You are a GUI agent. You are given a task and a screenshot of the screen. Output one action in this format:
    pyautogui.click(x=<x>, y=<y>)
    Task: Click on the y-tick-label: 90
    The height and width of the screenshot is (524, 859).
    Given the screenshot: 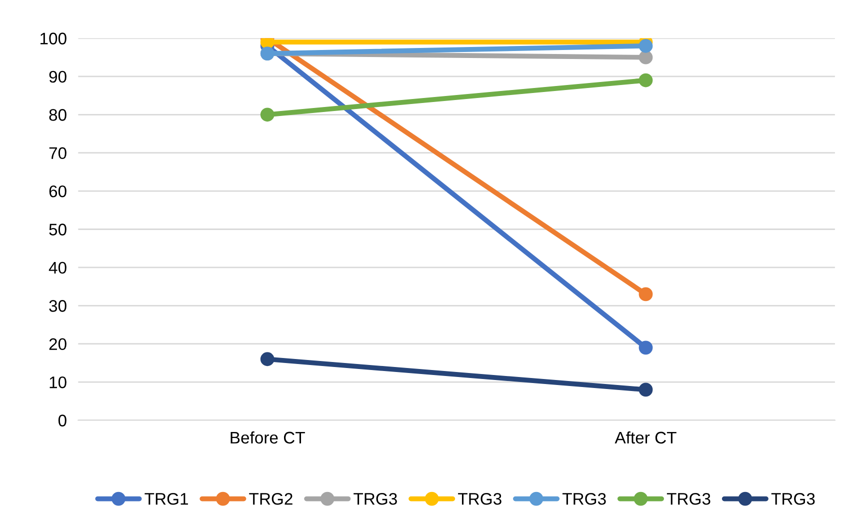 What is the action you would take?
    pyautogui.click(x=57, y=76)
    